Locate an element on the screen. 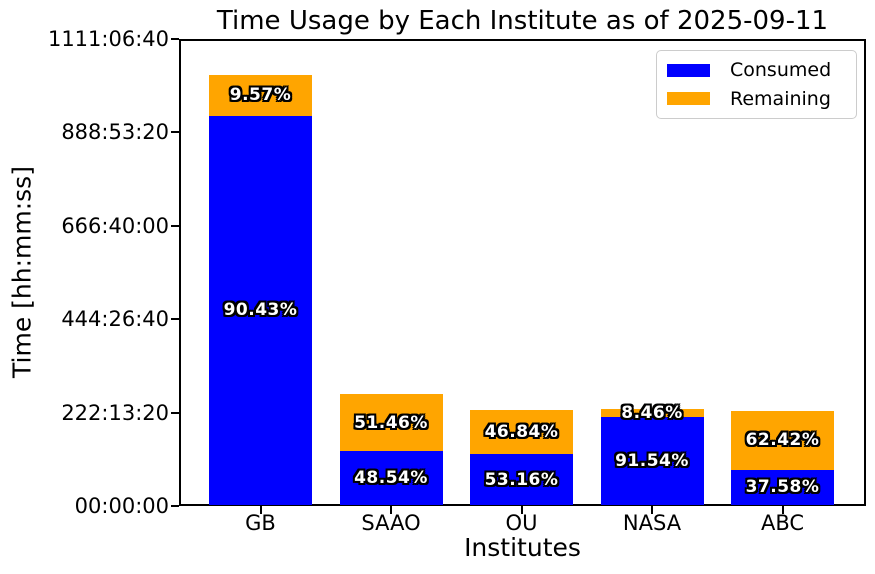 The width and height of the screenshot is (875, 574). bar-label-remaining-nasa: 8.46% is located at coordinates (652, 413).